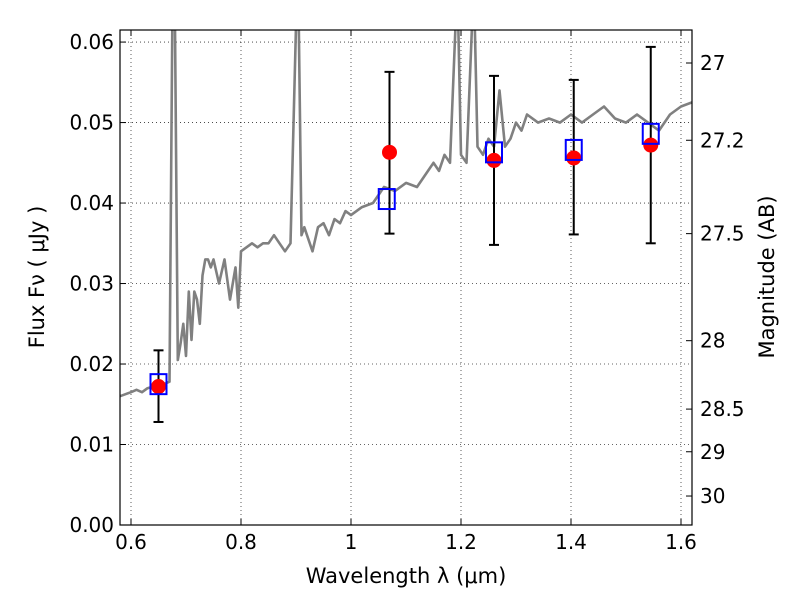 The image size is (800, 600). What do you see at coordinates (712, 63) in the screenshot?
I see `right-tick-label: 27` at bounding box center [712, 63].